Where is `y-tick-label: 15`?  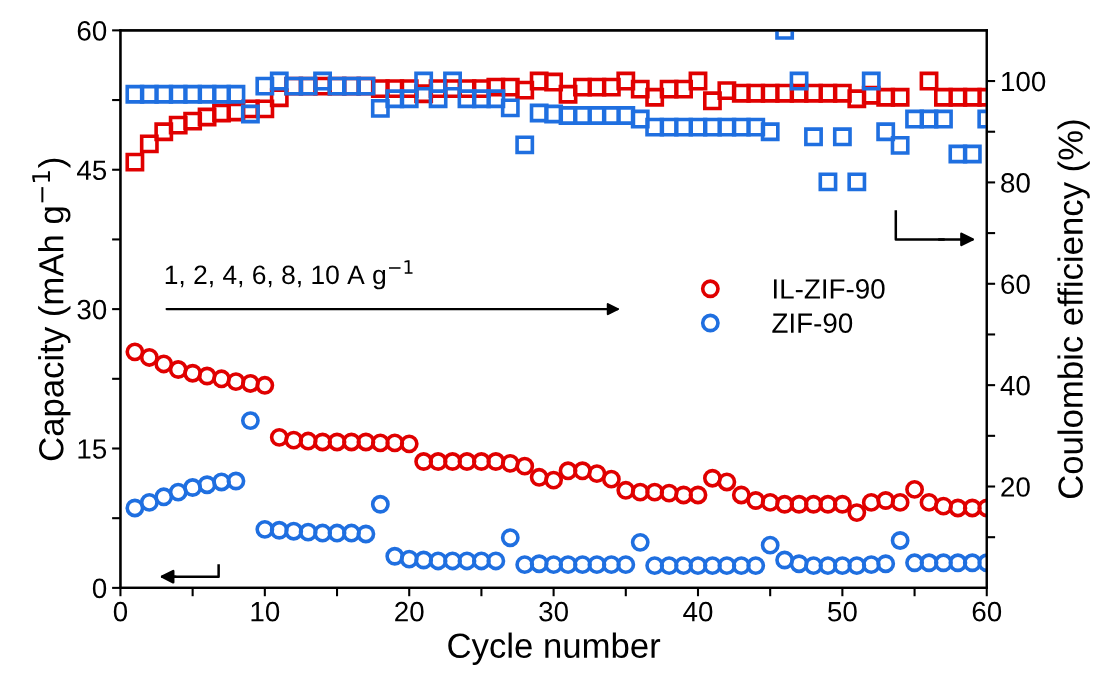
y-tick-label: 15 is located at coordinates (92, 449).